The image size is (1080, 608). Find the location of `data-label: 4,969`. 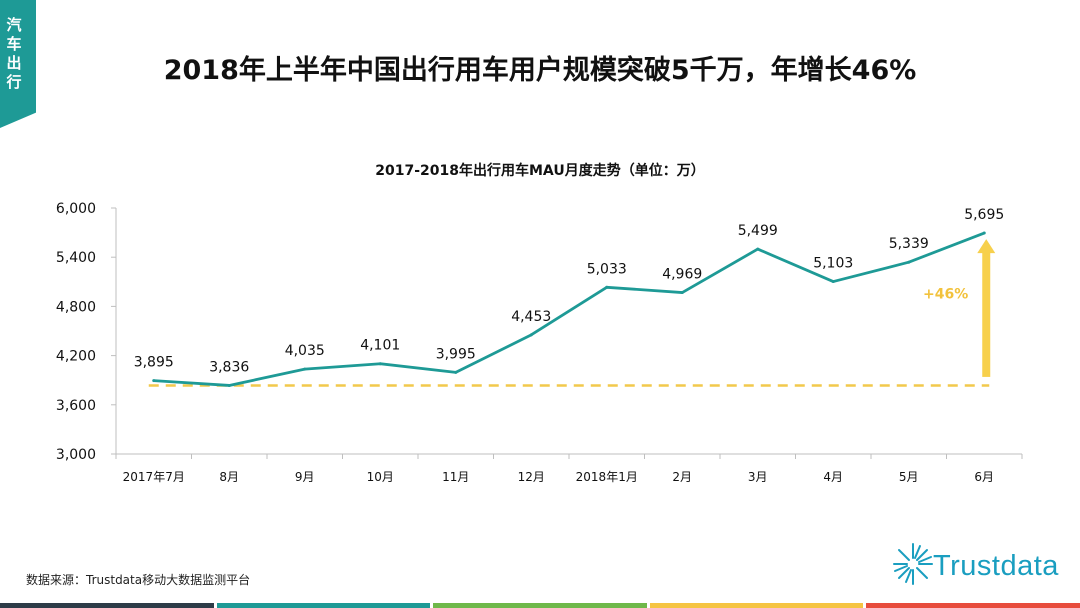

data-label: 4,969 is located at coordinates (682, 275).